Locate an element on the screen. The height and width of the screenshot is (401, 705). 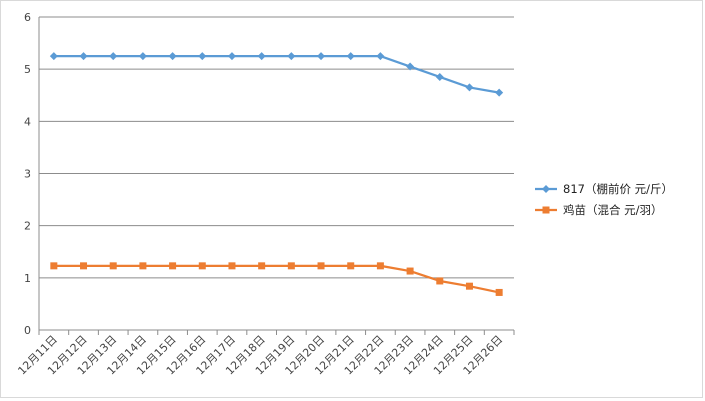
legend-item: 817（棚前价 元/斤） is located at coordinates (604, 189).